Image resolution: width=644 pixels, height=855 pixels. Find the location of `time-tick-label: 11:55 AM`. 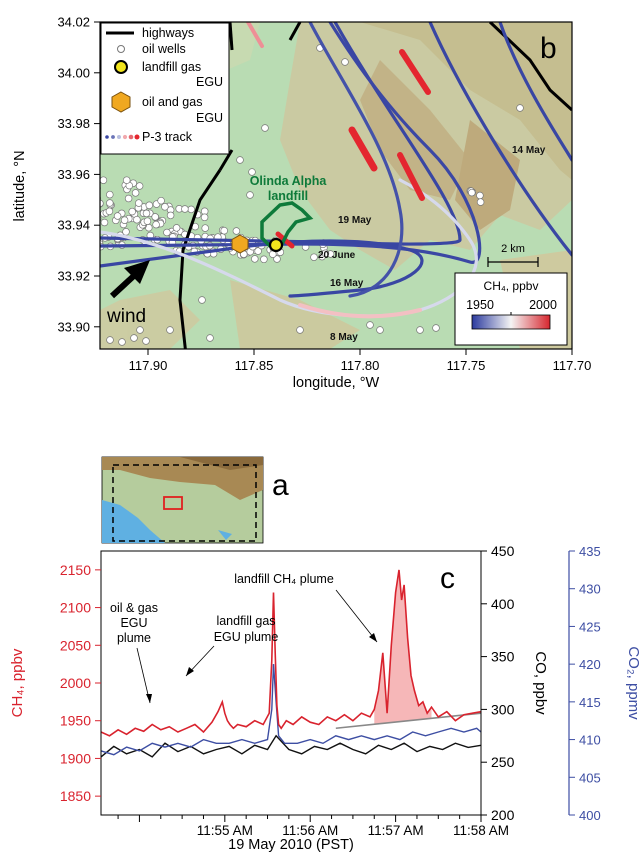

time-tick-label: 11:55 AM is located at coordinates (225, 830).